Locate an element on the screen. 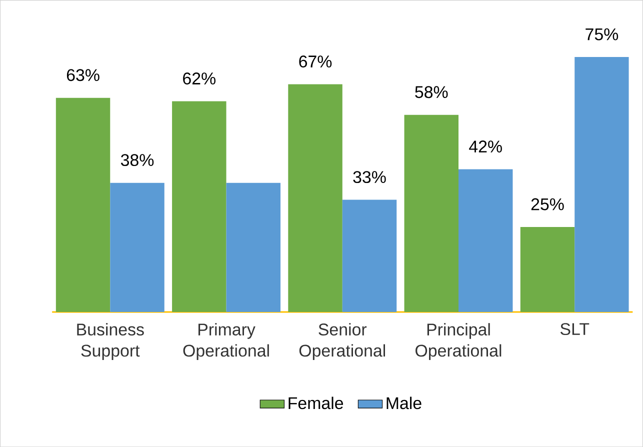 The height and width of the screenshot is (447, 643). x-tick-label: Senior Operational is located at coordinates (342, 341).